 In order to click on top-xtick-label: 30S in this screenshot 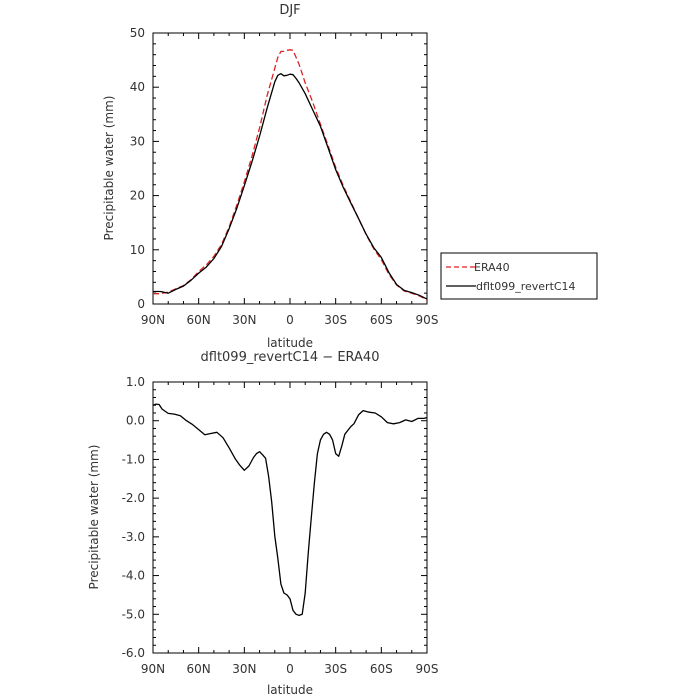, I will do `click(335, 320)`.